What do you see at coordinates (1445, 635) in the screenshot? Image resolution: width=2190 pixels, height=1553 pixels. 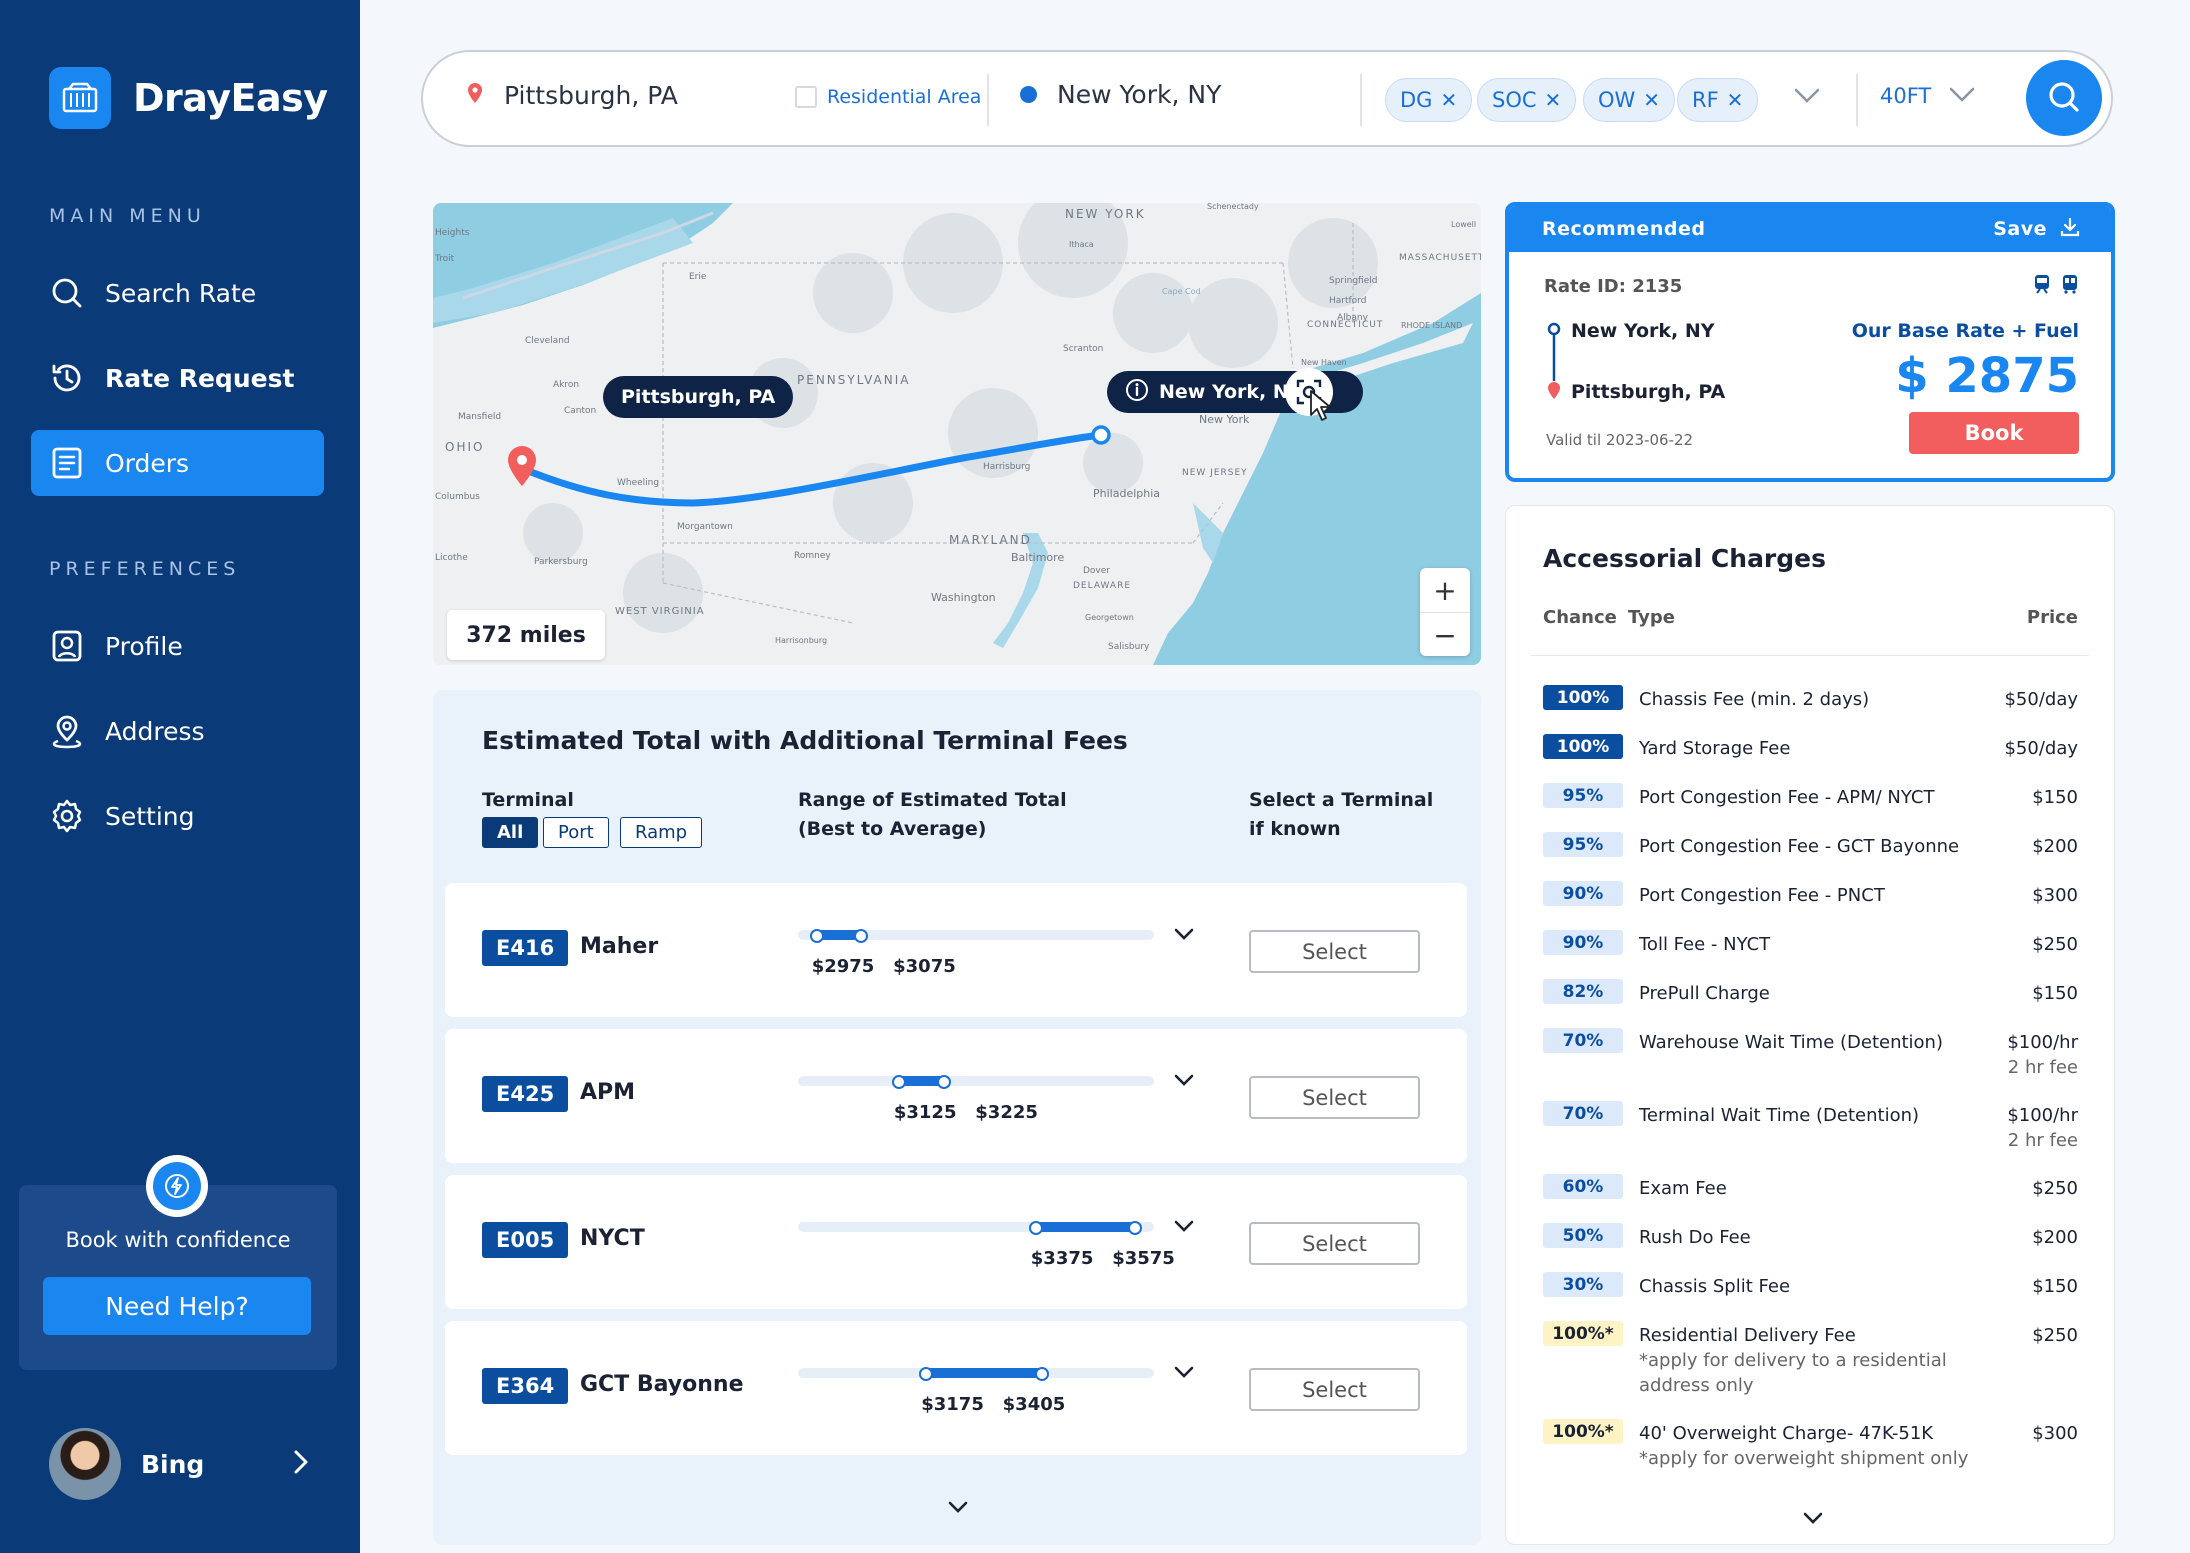 I see `zoom-out-button: −` at bounding box center [1445, 635].